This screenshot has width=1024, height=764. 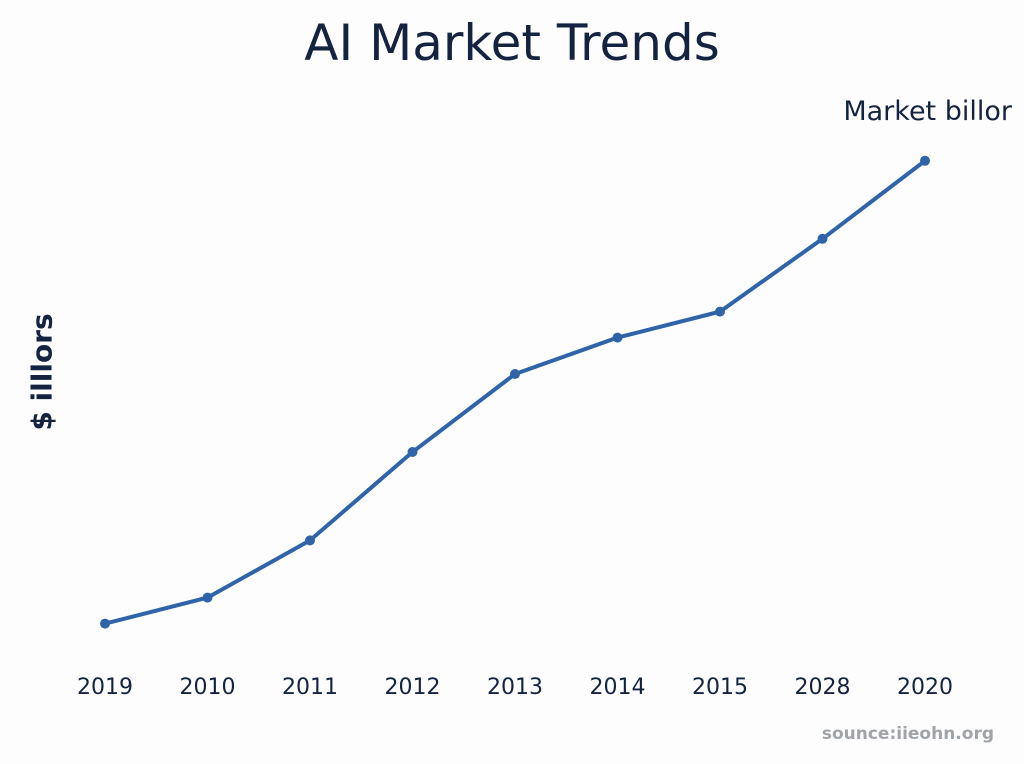 What do you see at coordinates (720, 687) in the screenshot?
I see `x-tick-label: 2015` at bounding box center [720, 687].